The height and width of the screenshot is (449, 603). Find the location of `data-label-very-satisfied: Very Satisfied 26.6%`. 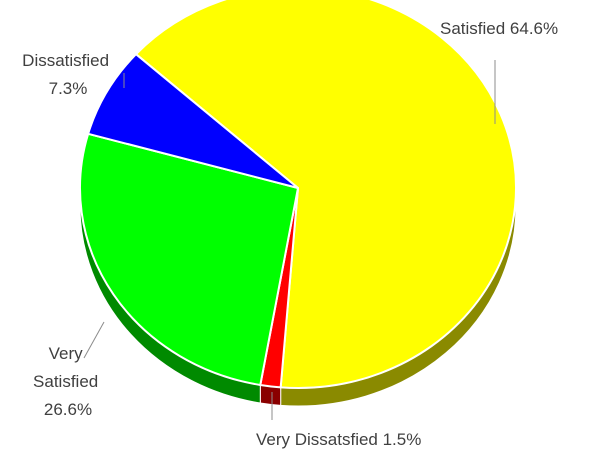

data-label-very-satisfied: Very Satisfied 26.6% is located at coordinates (68, 381).